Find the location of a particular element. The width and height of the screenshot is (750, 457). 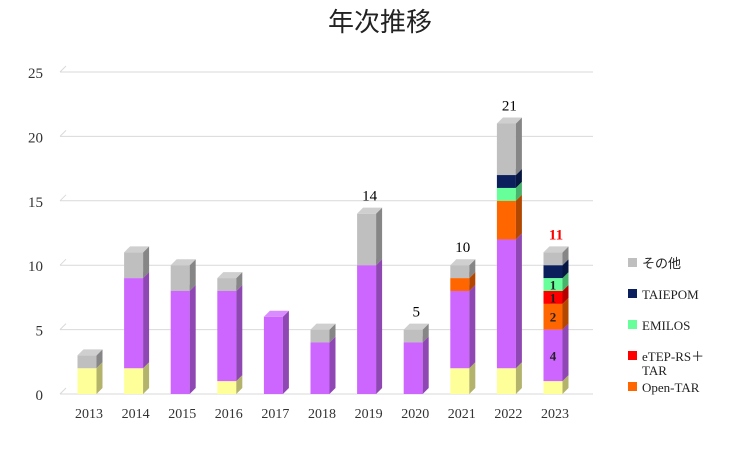

legend-item: EMILOS is located at coordinates (659, 325).